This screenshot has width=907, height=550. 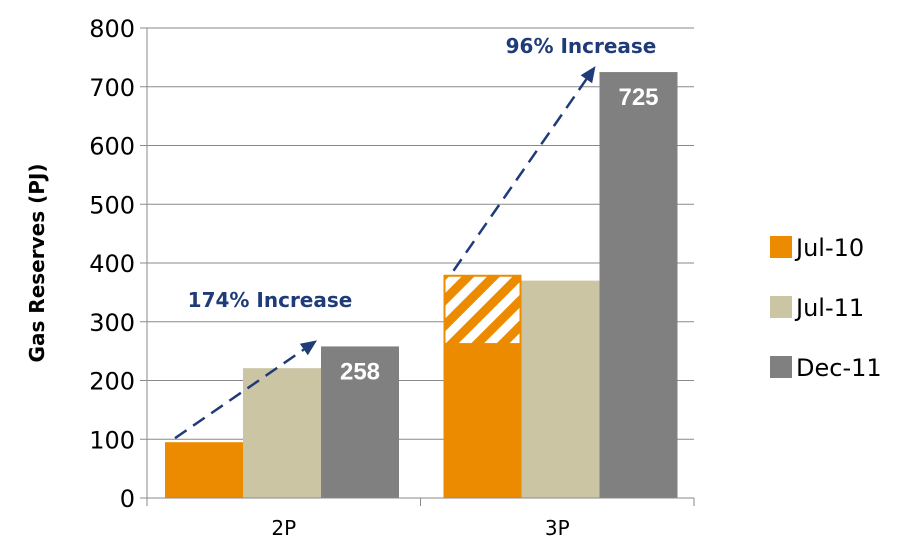 What do you see at coordinates (112, 382) in the screenshot?
I see `y-tick-label-200: 200` at bounding box center [112, 382].